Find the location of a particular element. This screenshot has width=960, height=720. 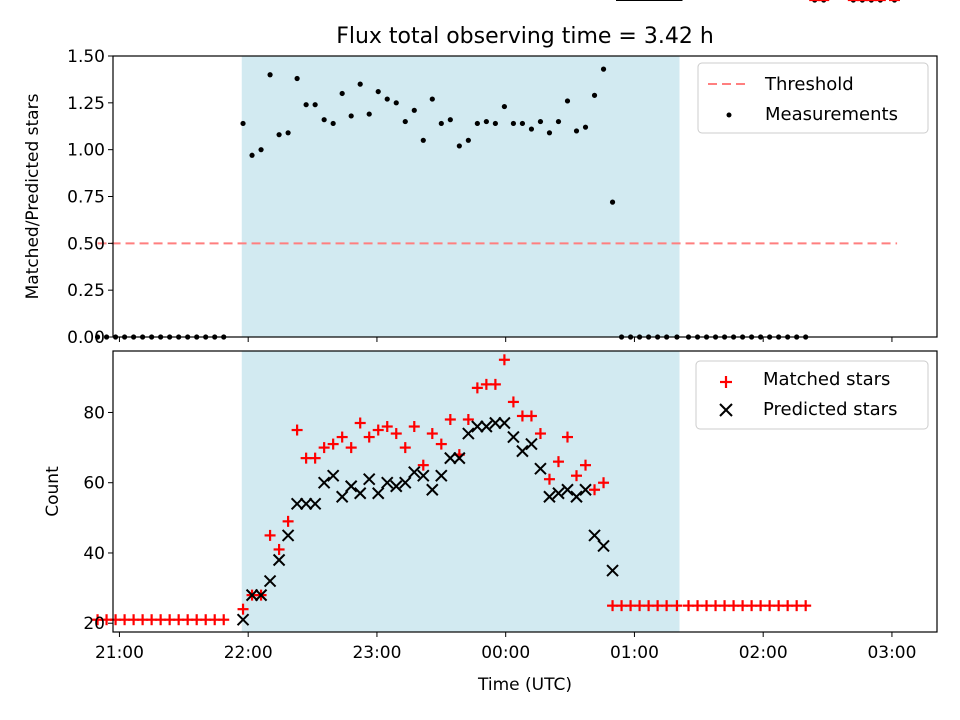

bot-ytick-label: 60 is located at coordinates (94, 484).